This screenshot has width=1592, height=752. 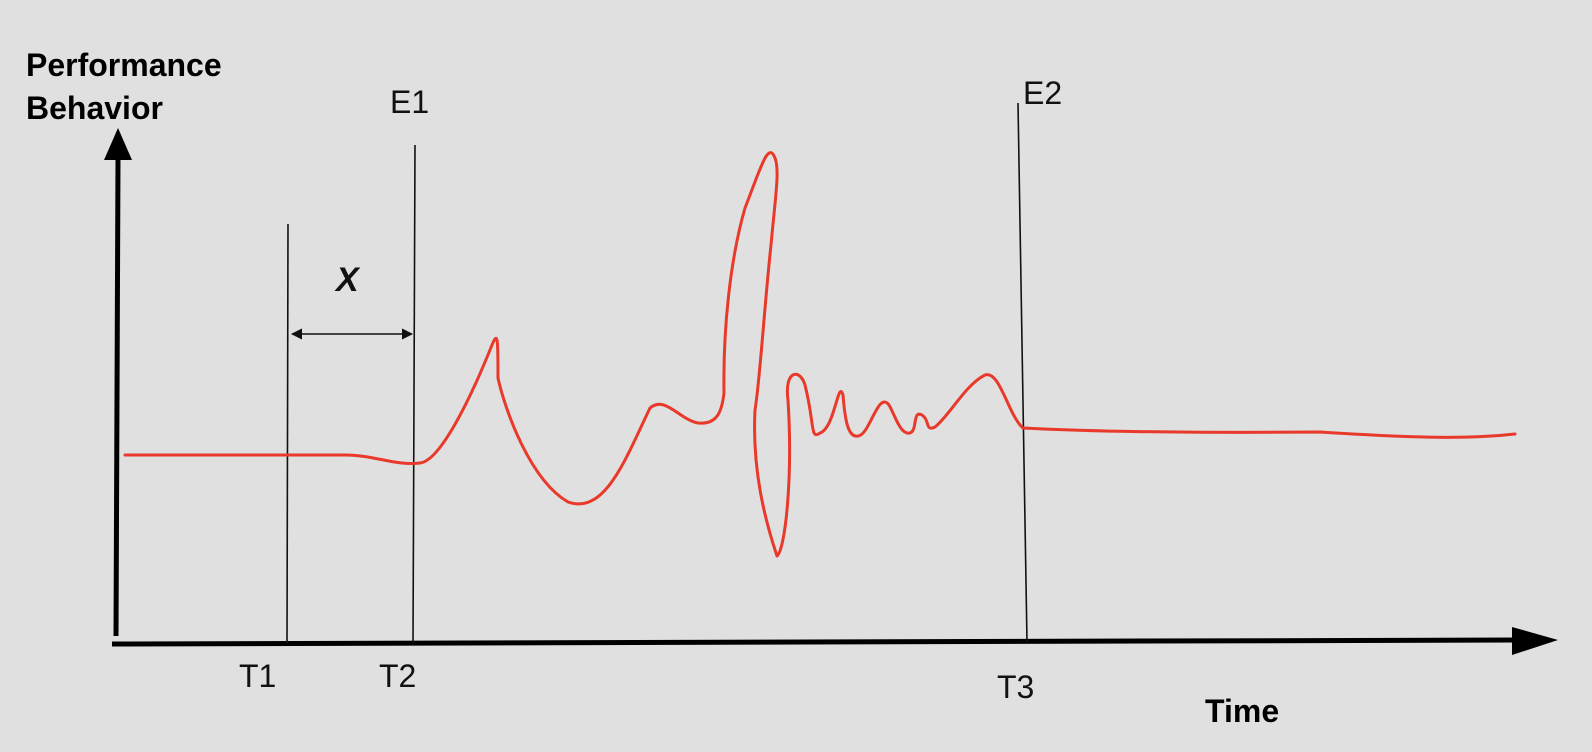 I want to click on x-axis-title: Time, so click(x=1242, y=711).